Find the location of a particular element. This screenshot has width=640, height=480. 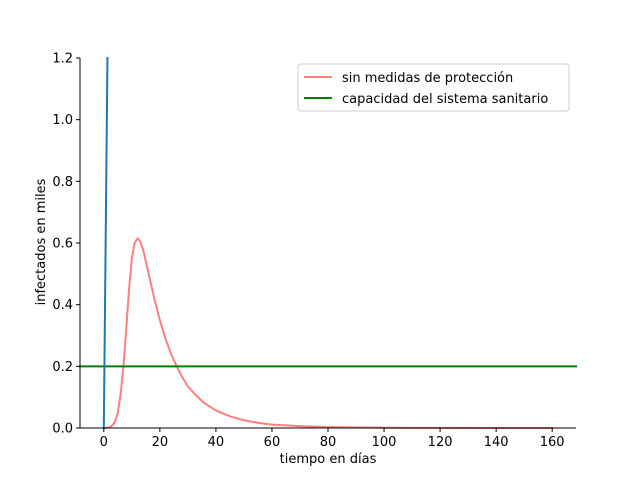

y-tick-label: 0.8 is located at coordinates (62, 182).